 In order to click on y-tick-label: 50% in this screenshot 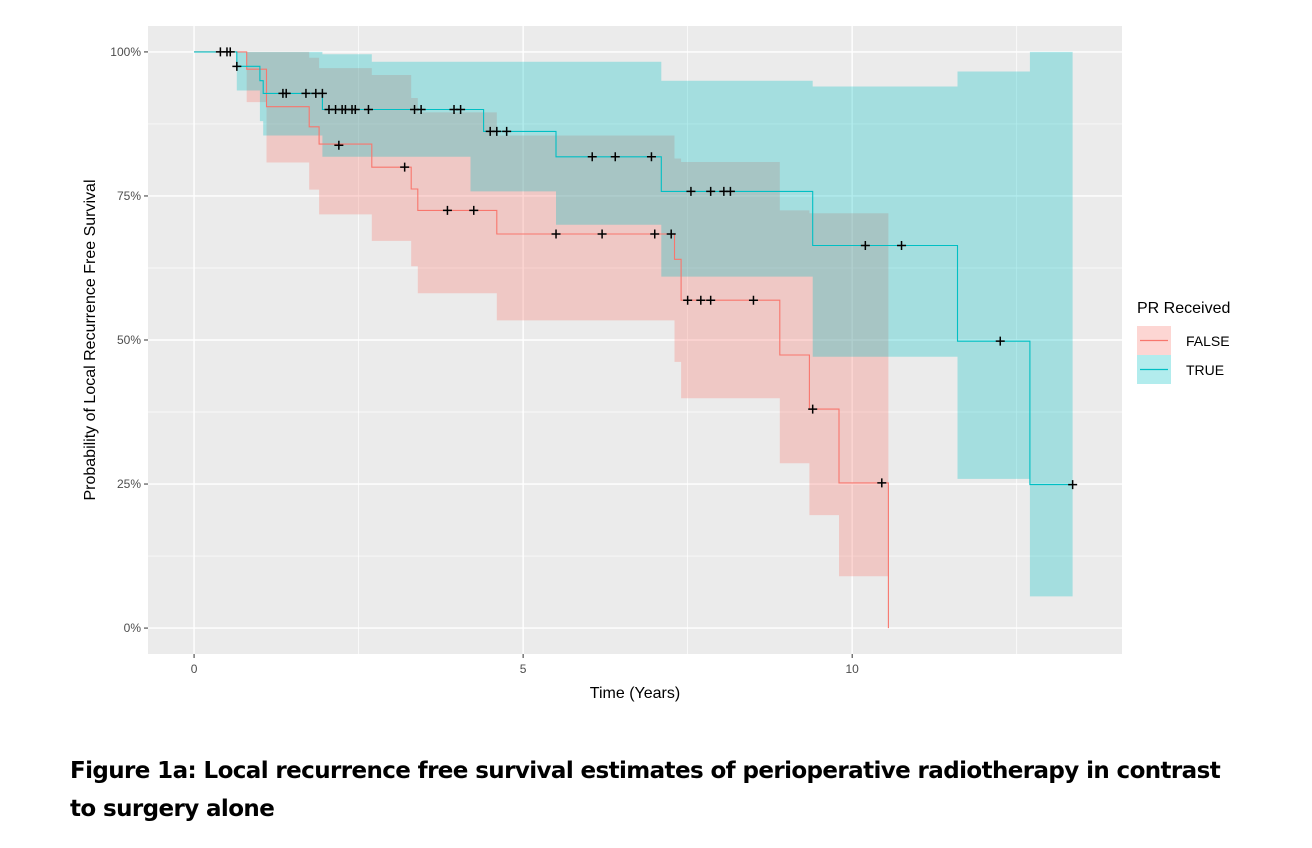, I will do `click(129, 340)`.